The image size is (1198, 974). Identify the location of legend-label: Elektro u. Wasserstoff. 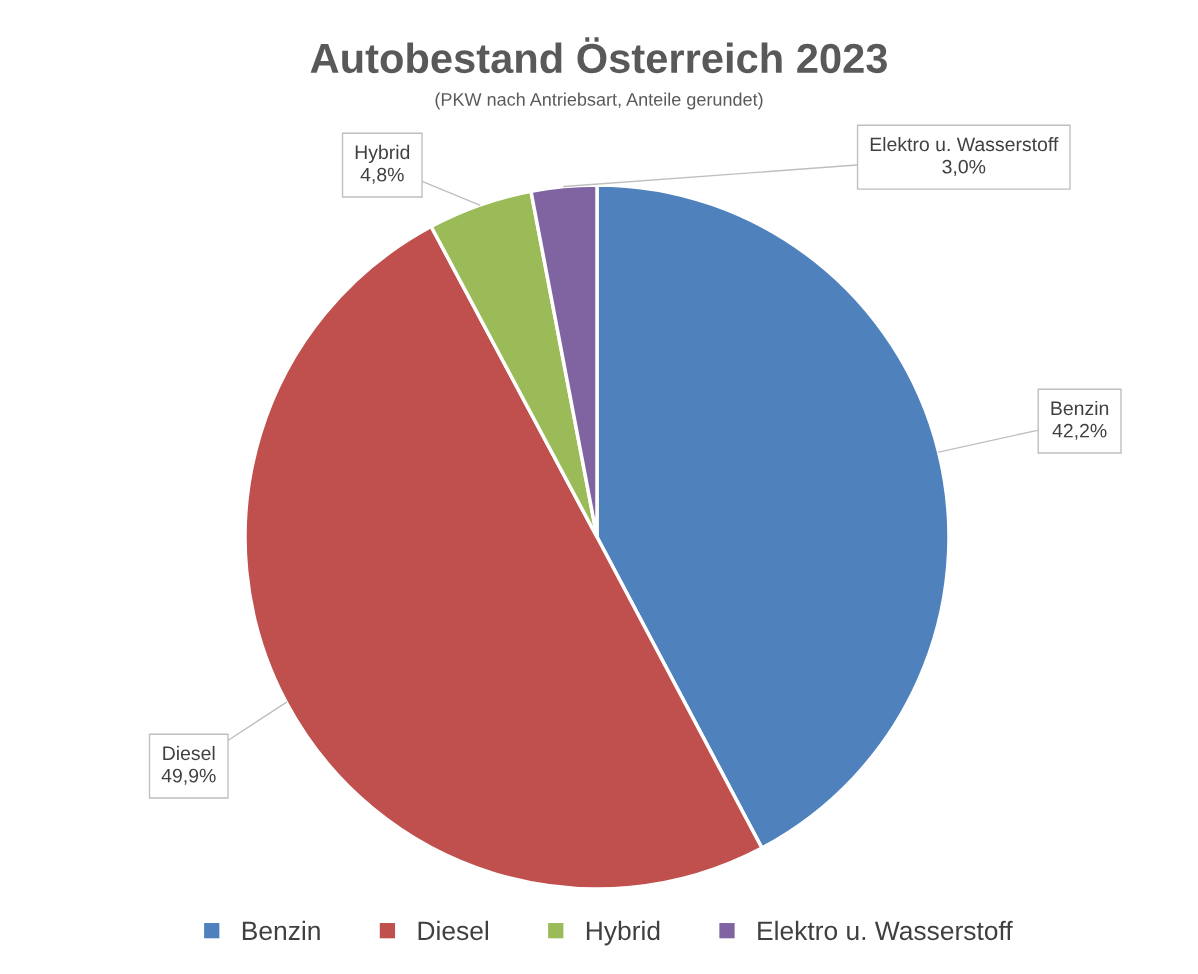
(885, 930).